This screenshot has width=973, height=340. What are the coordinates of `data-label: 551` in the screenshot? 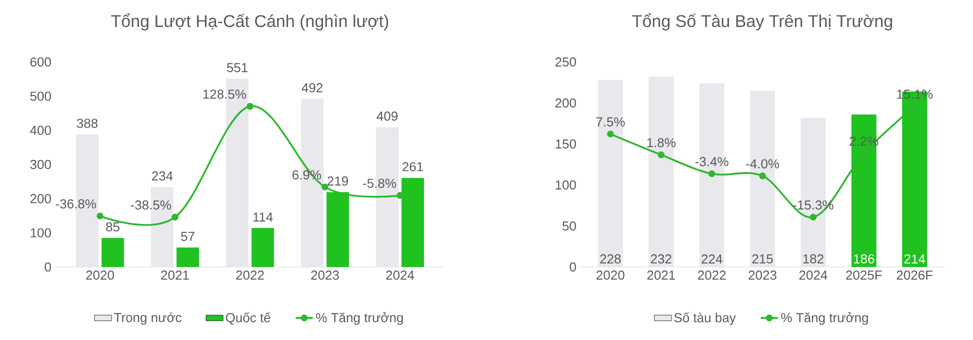 It's located at (237, 67).